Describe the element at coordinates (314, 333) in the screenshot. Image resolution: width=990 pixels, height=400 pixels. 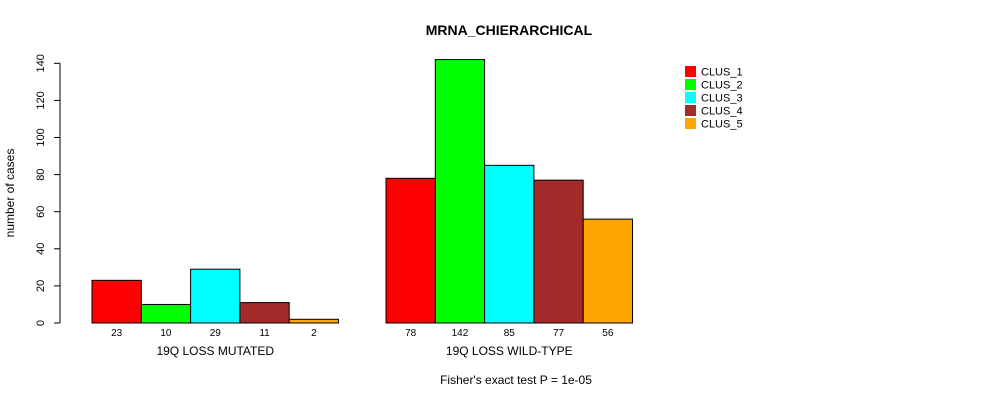
I see `bar-count-label: 2` at that location.